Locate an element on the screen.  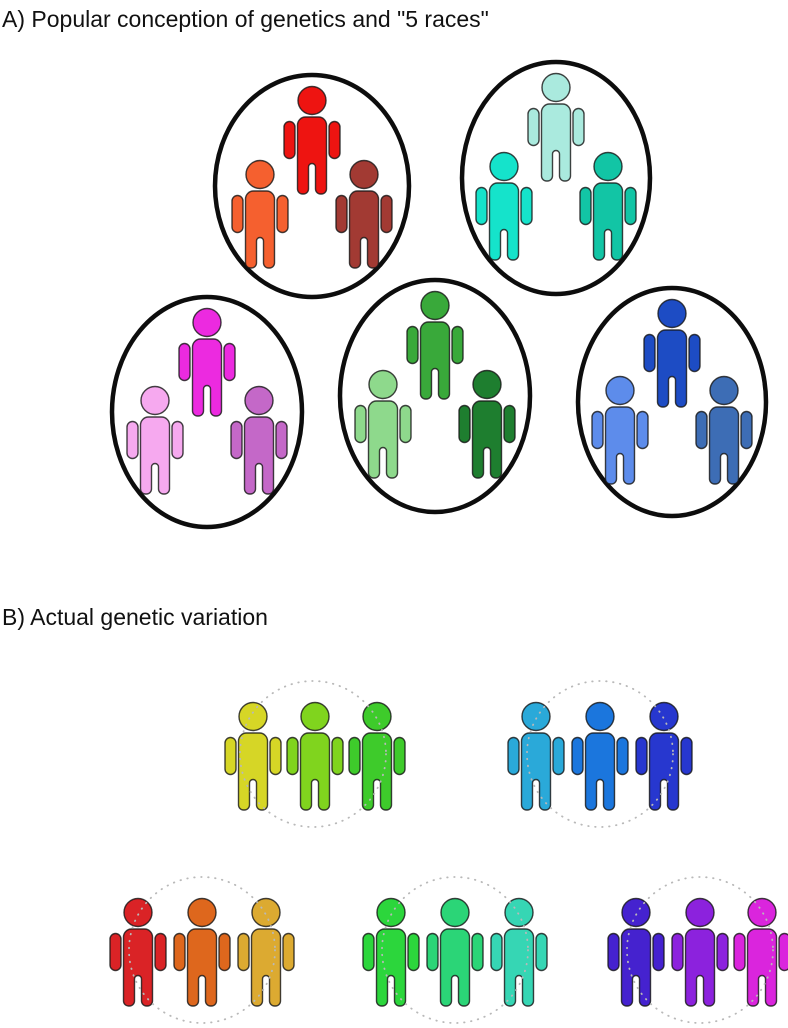
panel-a-group-blue is located at coordinates (672, 402).